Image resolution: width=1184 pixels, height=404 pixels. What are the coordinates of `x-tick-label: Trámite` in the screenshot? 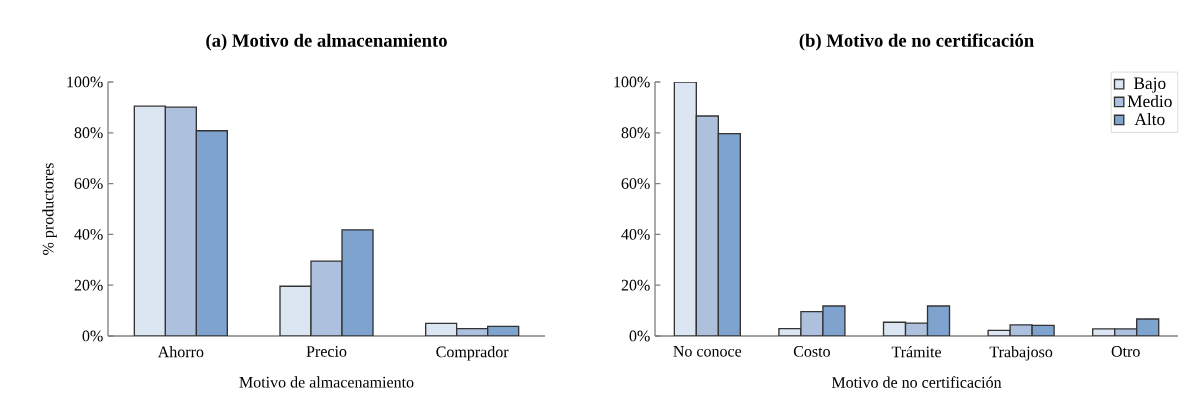 It's located at (916, 352).